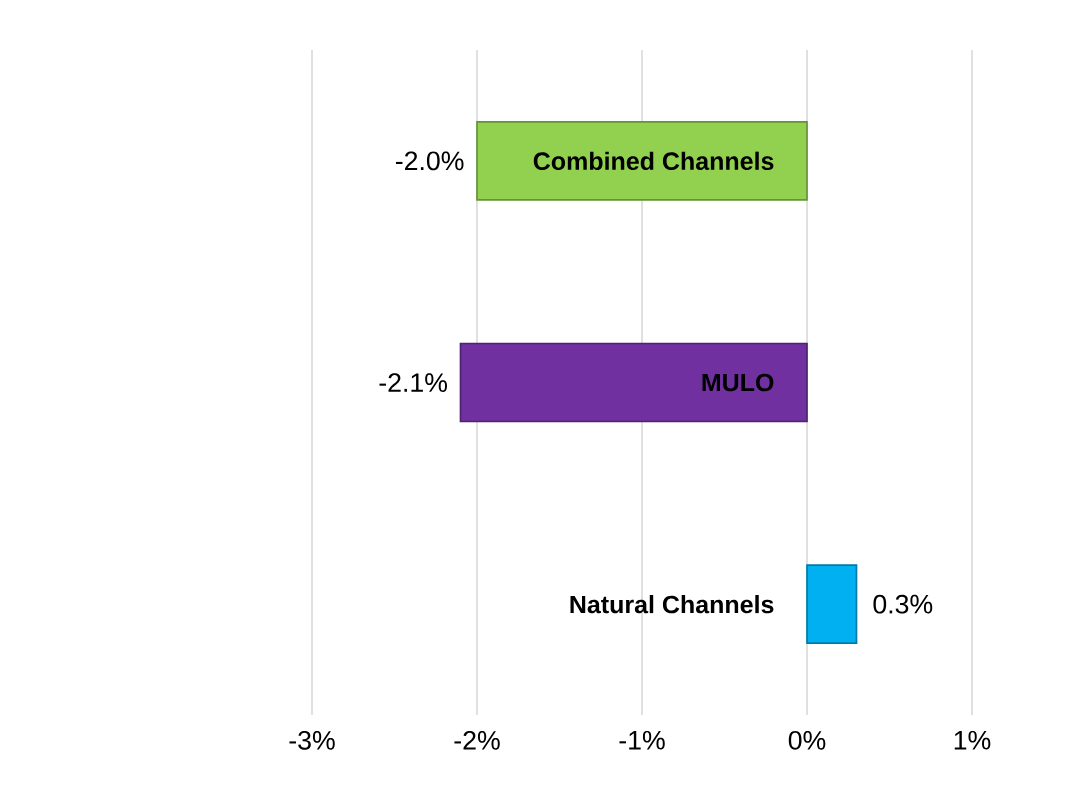  I want to click on x-tick-label: -3%, so click(312, 740).